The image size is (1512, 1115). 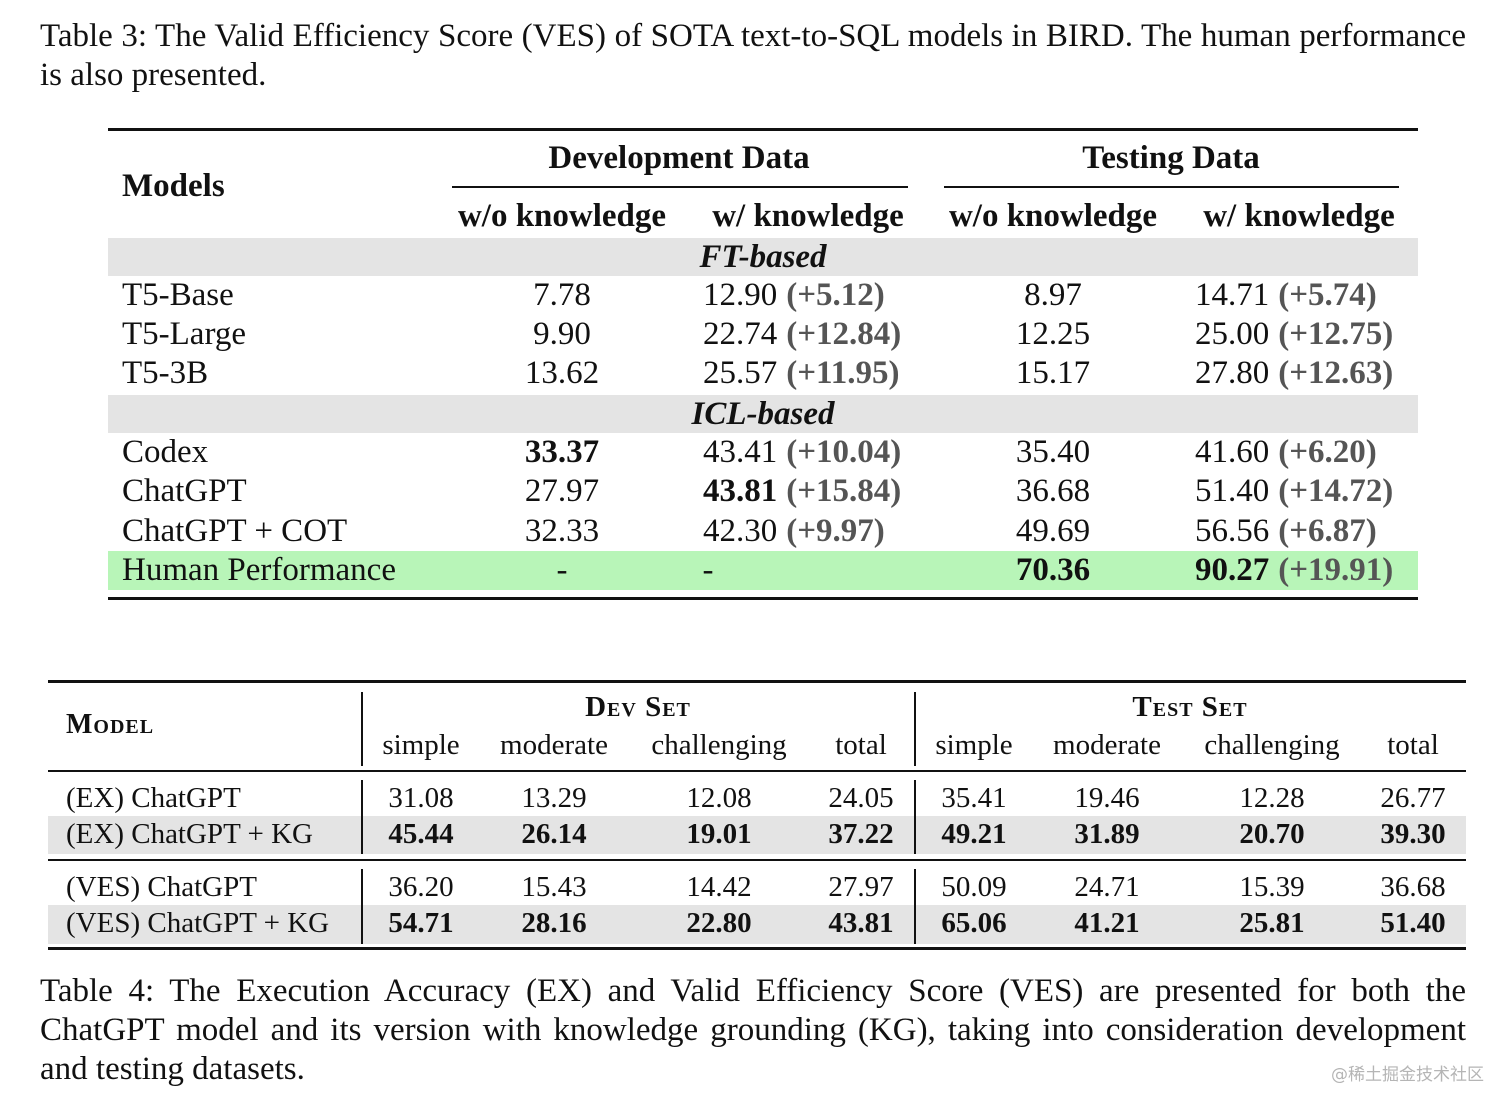 What do you see at coordinates (562, 216) in the screenshot?
I see `dev-wo-header: w/o knowledge` at bounding box center [562, 216].